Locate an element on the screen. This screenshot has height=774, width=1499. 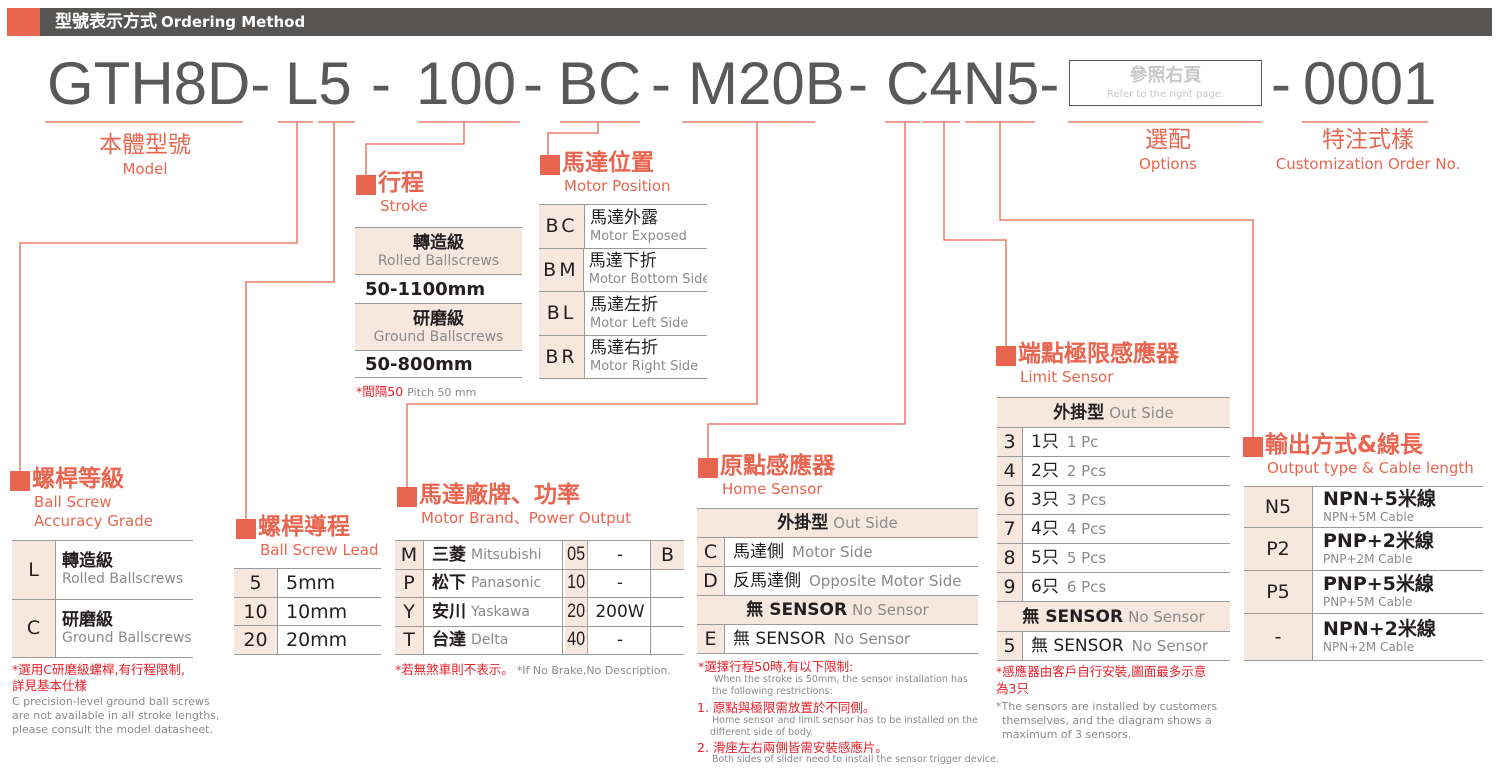
sensor-zh: 3只 is located at coordinates (1045, 500).